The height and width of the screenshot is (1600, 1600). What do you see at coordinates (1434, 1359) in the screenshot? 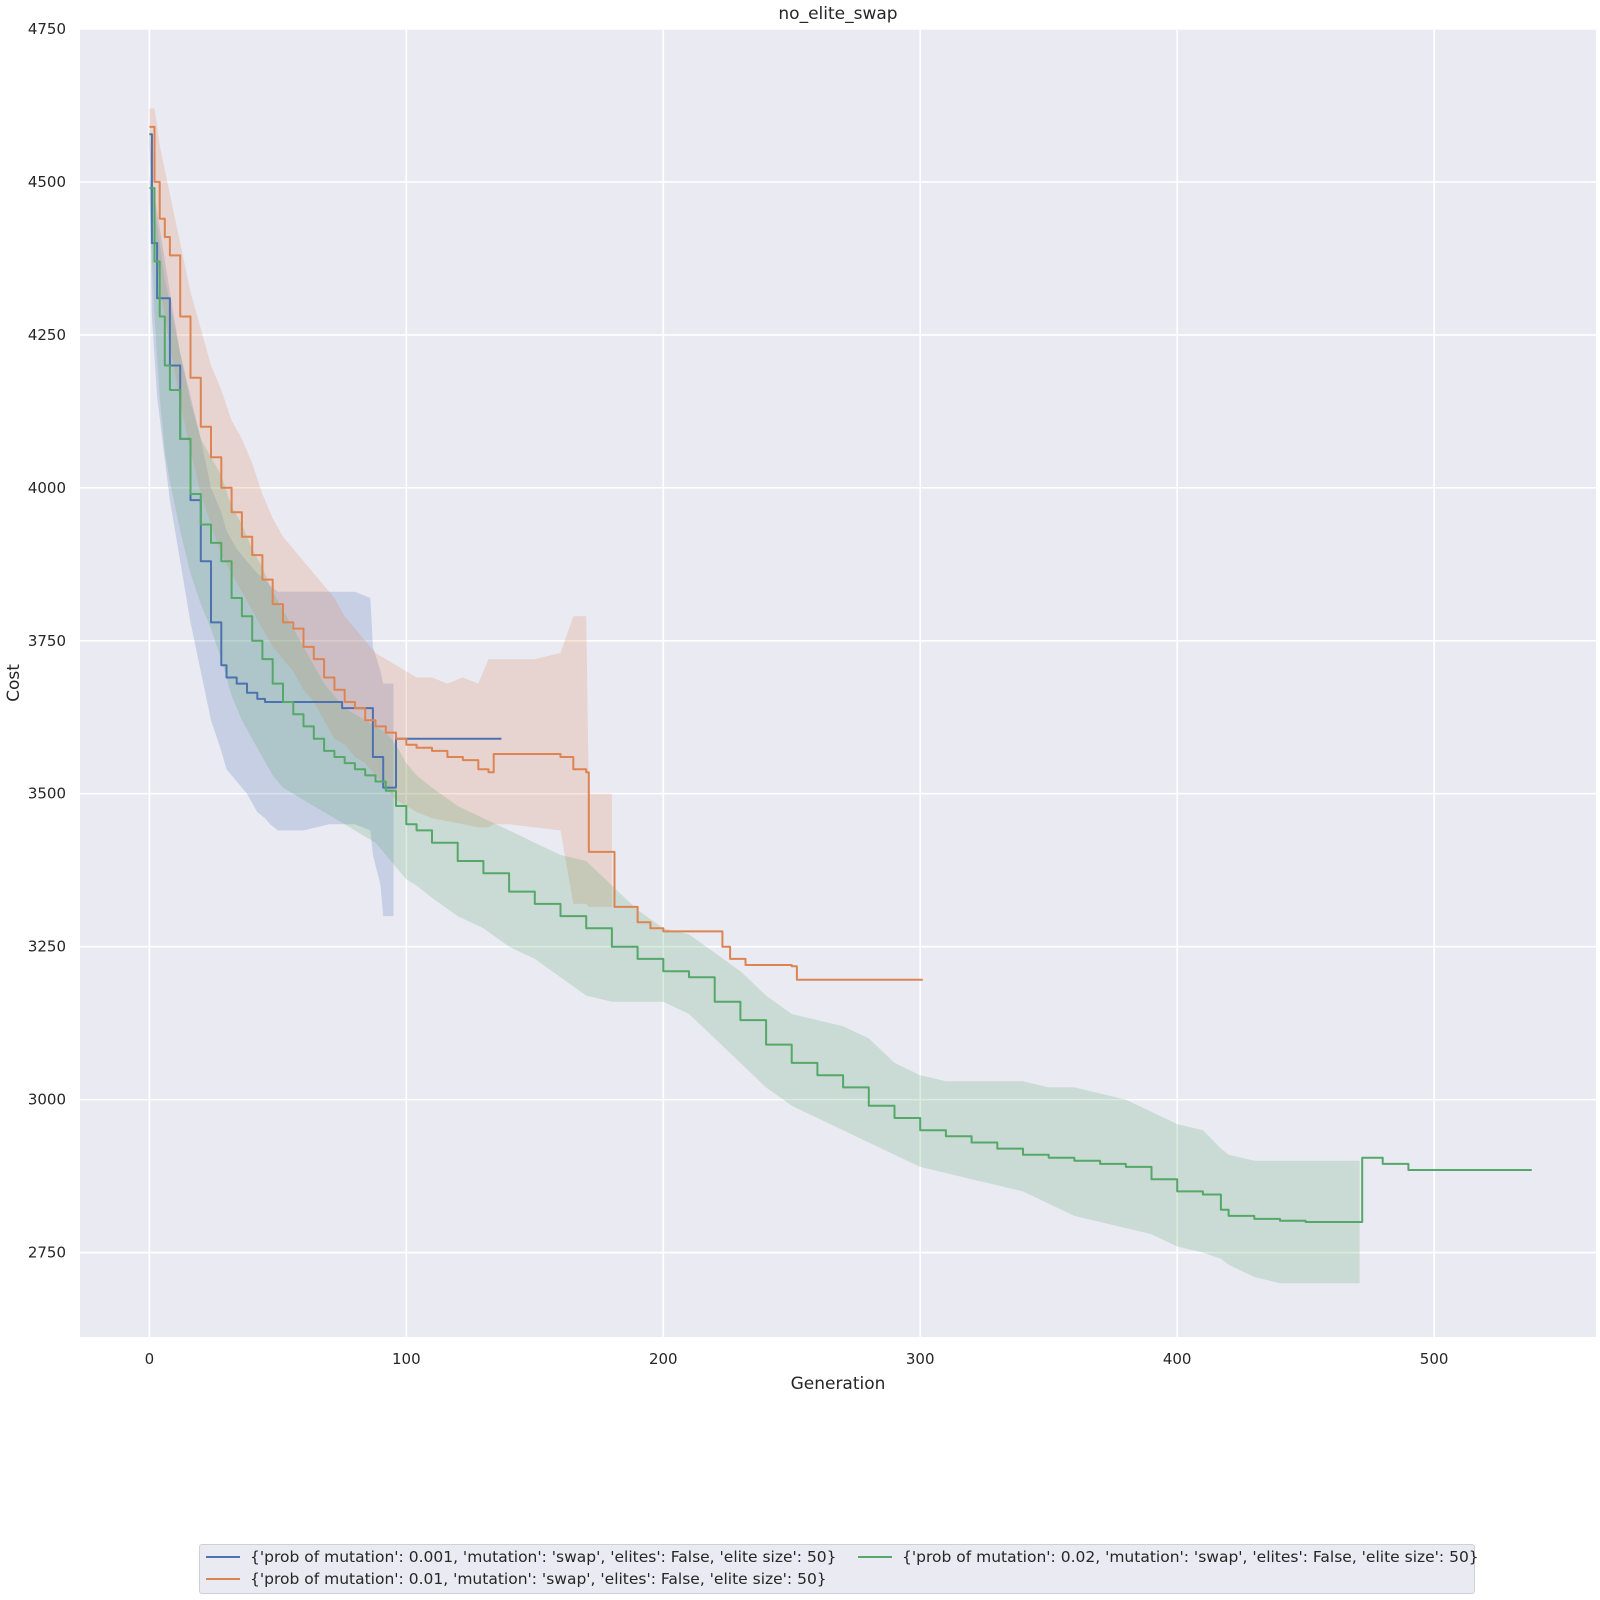
I see `x-tick-label: 500` at bounding box center [1434, 1359].